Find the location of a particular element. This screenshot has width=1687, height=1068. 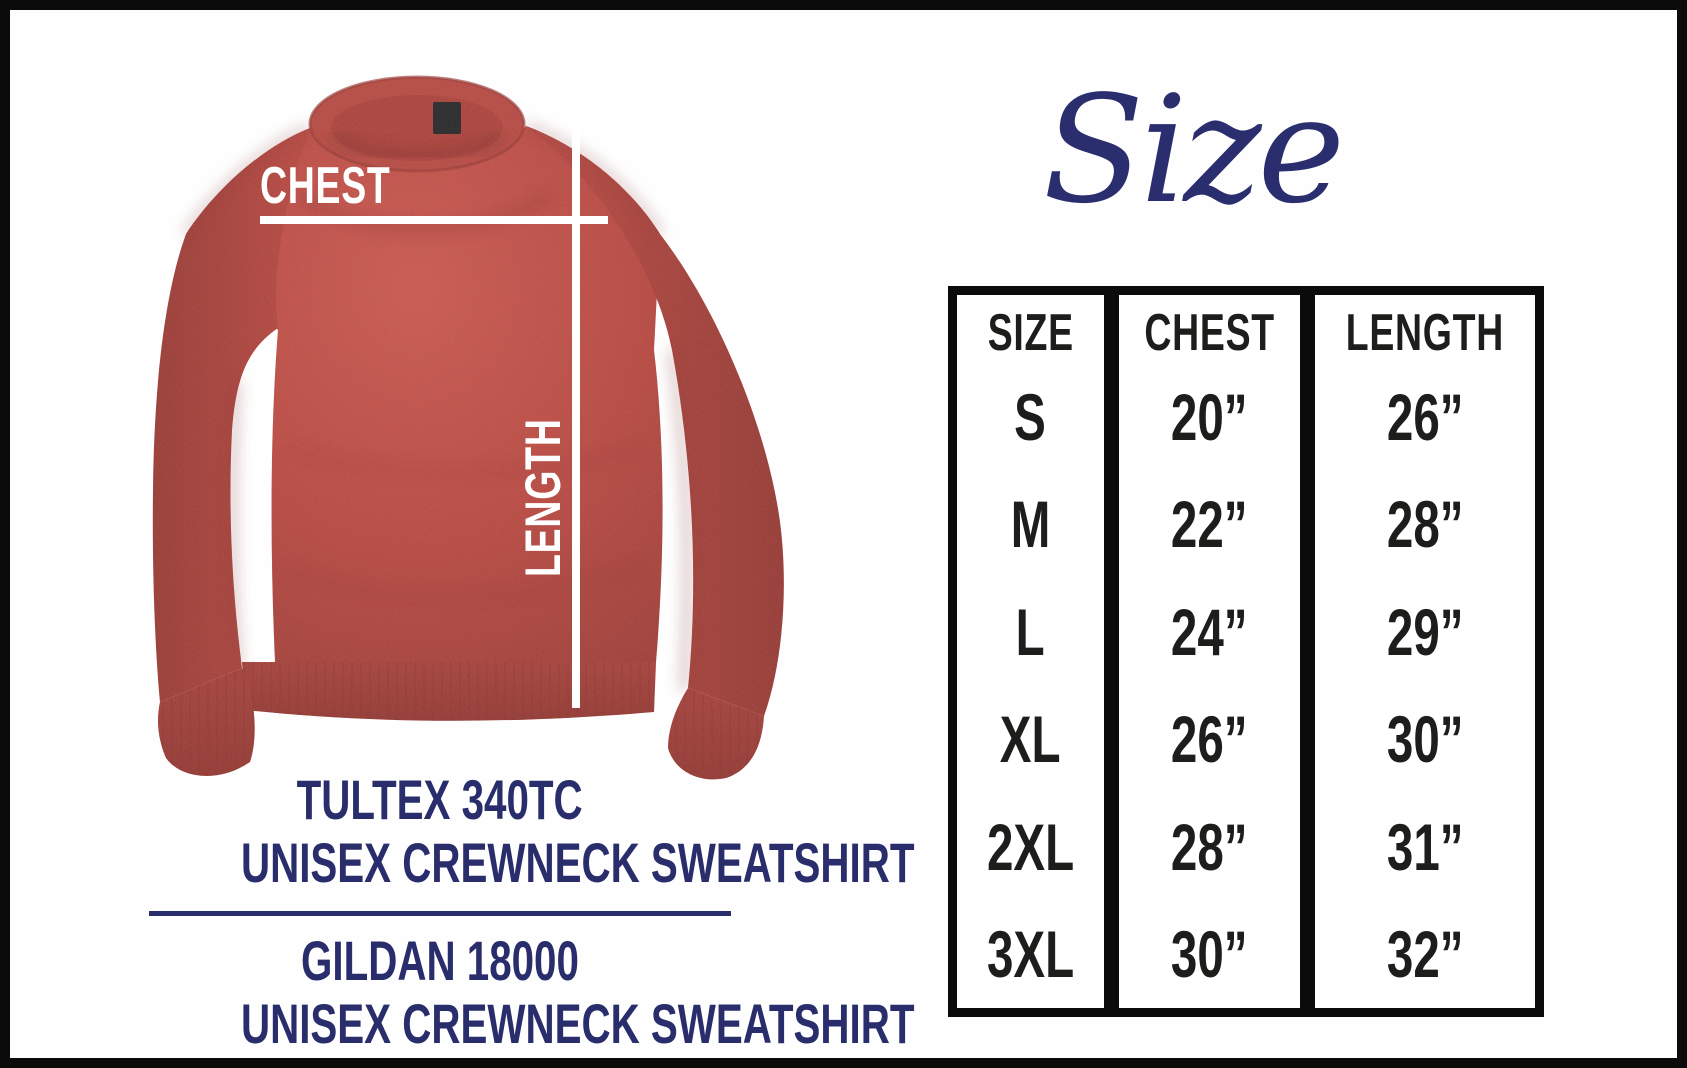

size-table-column-chest: CHEST 20” 22” 24” 26” 28” 30” is located at coordinates (1209, 651).